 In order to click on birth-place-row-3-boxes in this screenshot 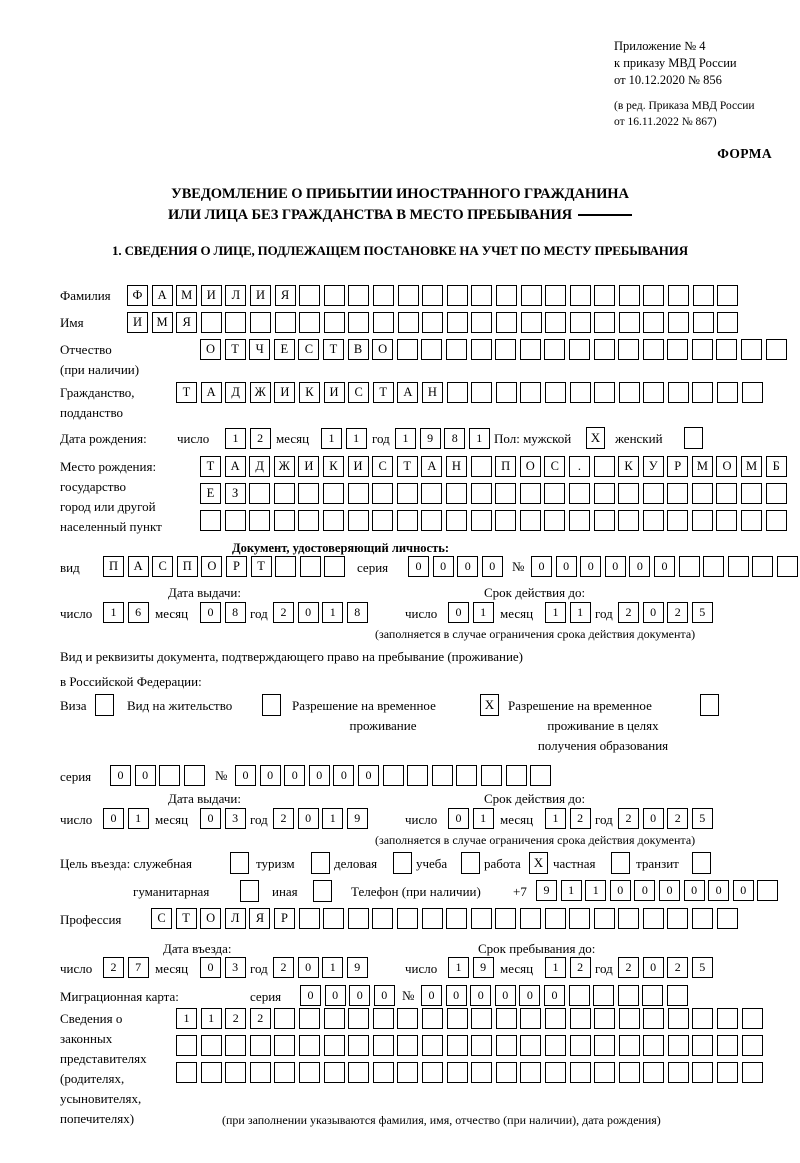, I will do `click(493, 520)`.